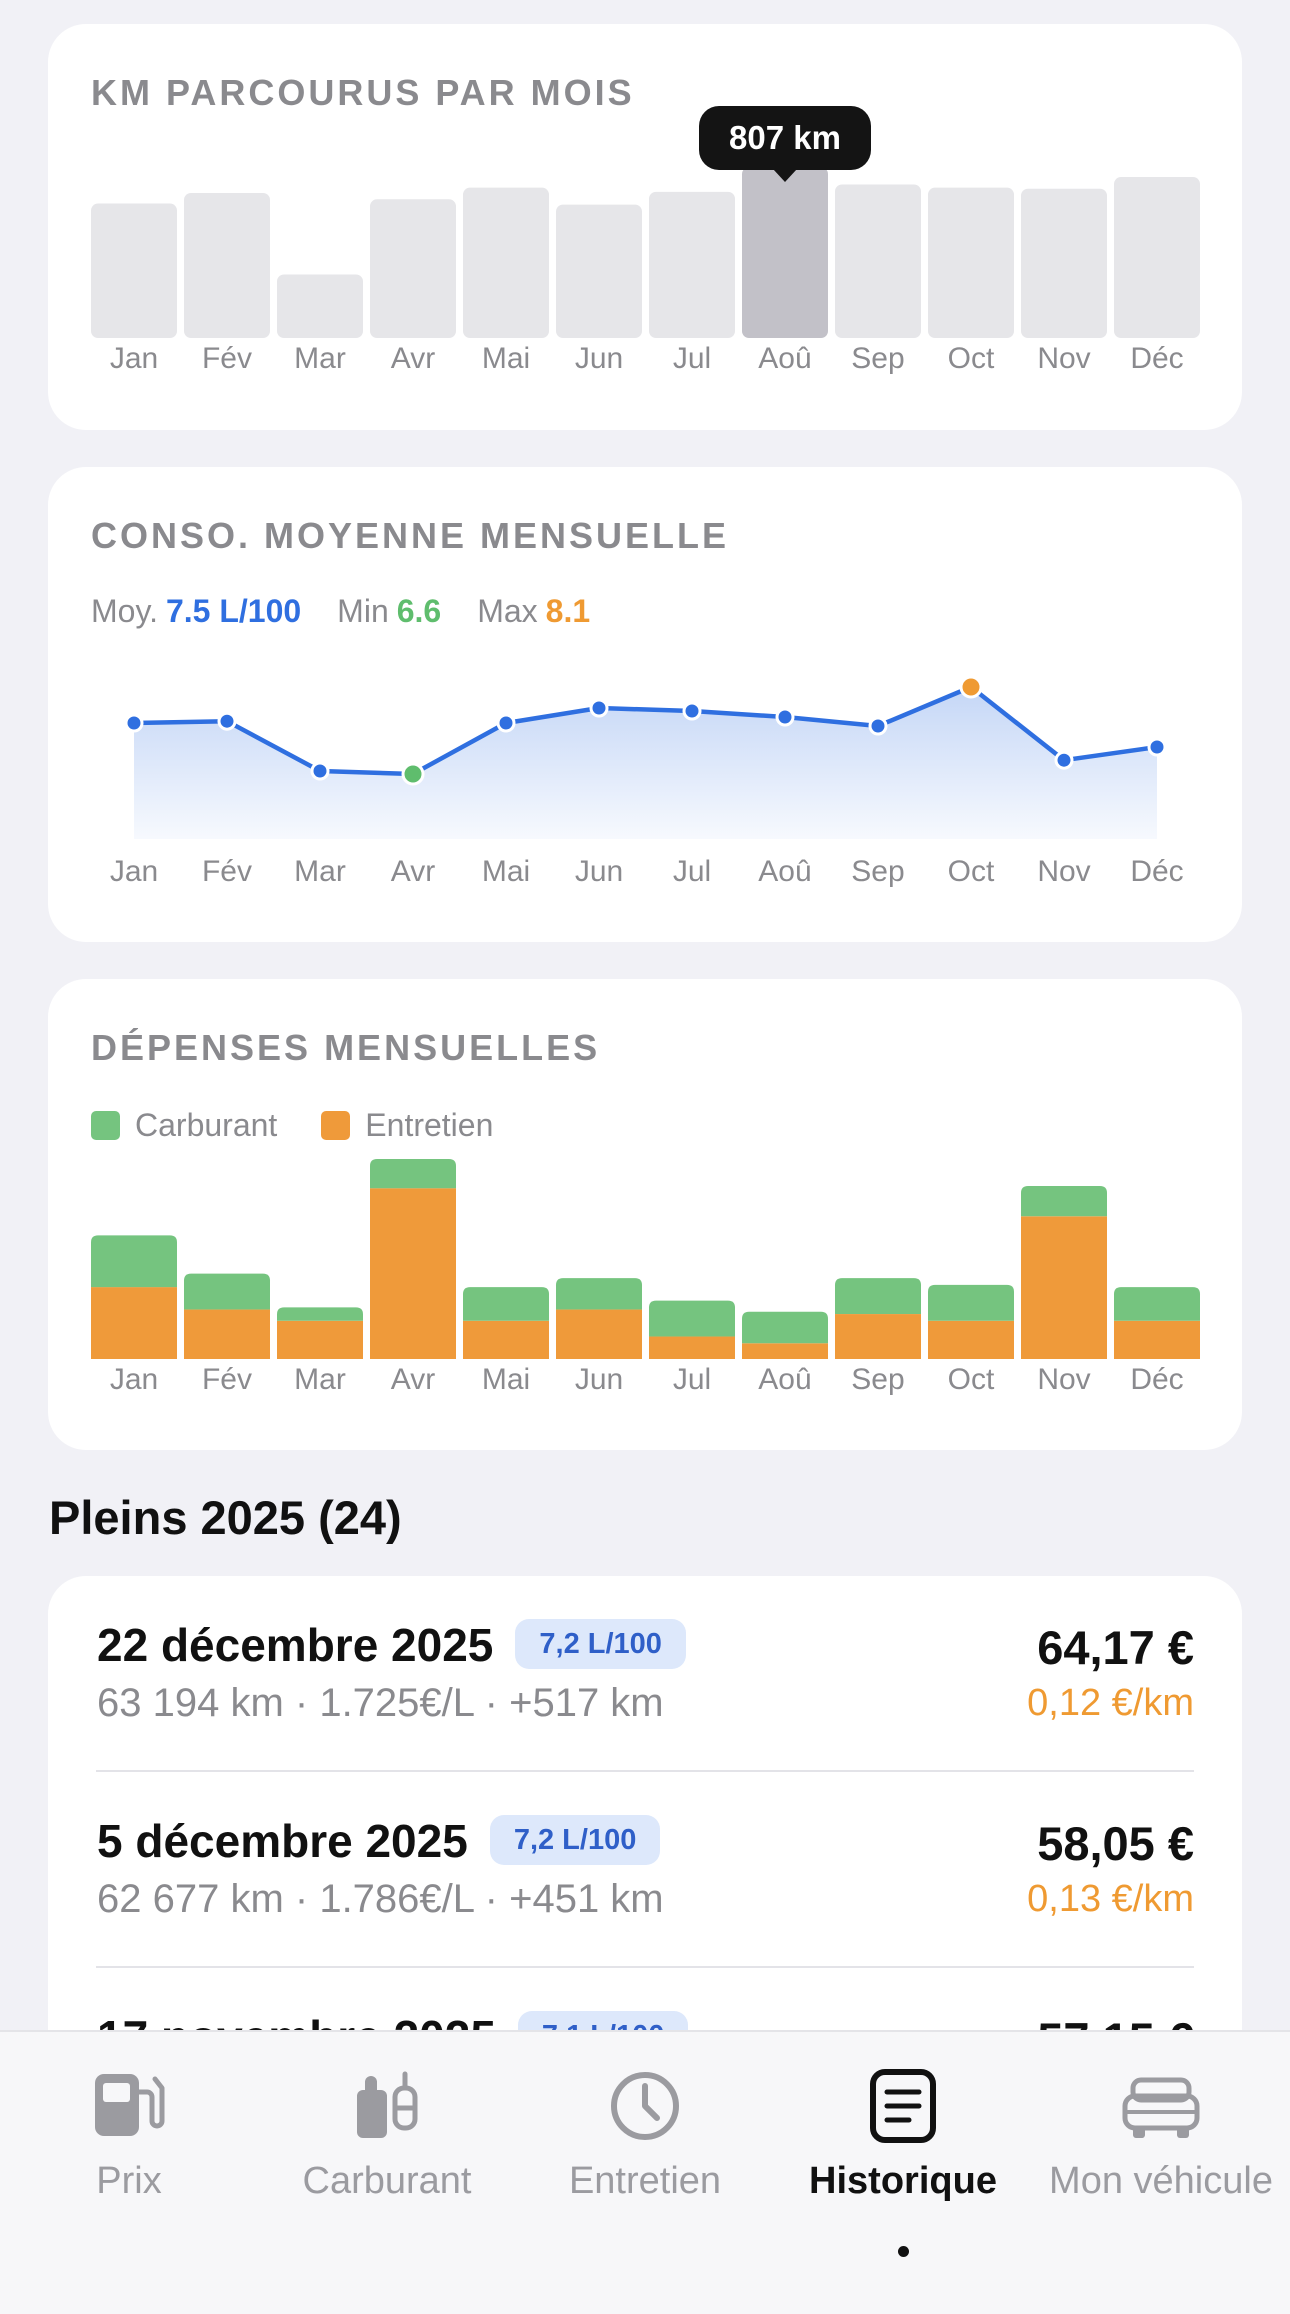  What do you see at coordinates (1063, 871) in the screenshot?
I see `conso-tick-label: Nov` at bounding box center [1063, 871].